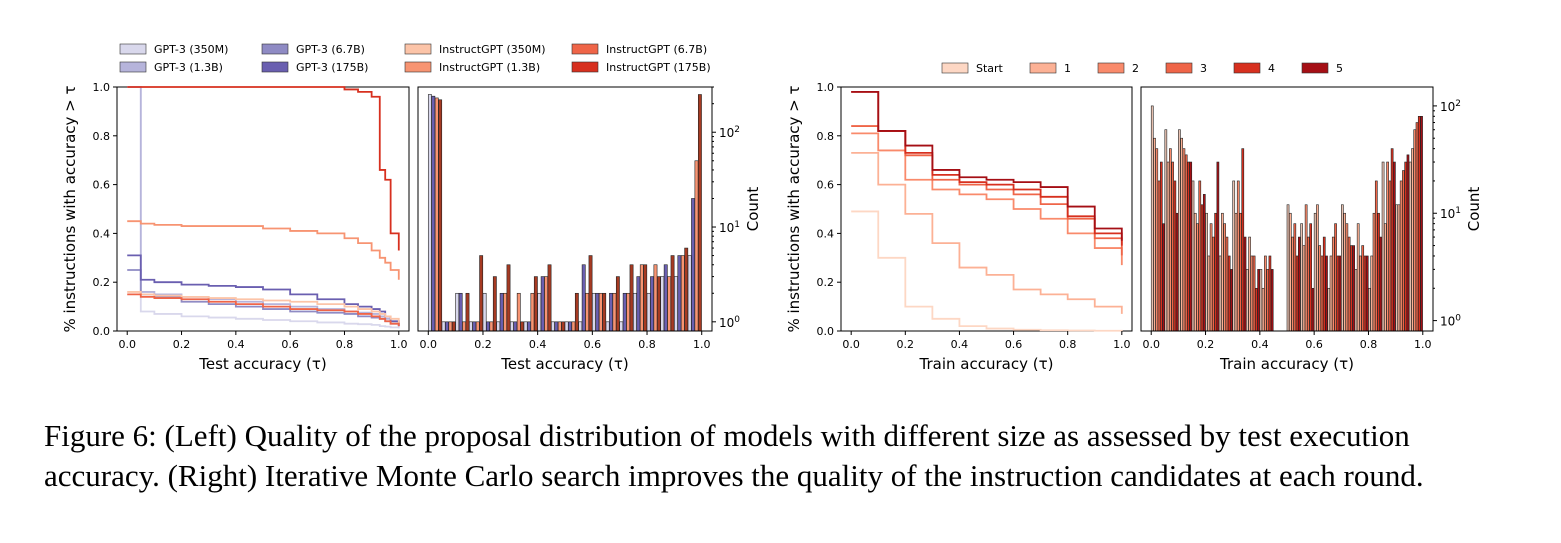 This screenshot has height=543, width=1561. What do you see at coordinates (826, 87) in the screenshot?
I see `y-tick-label: 1.0` at bounding box center [826, 87].